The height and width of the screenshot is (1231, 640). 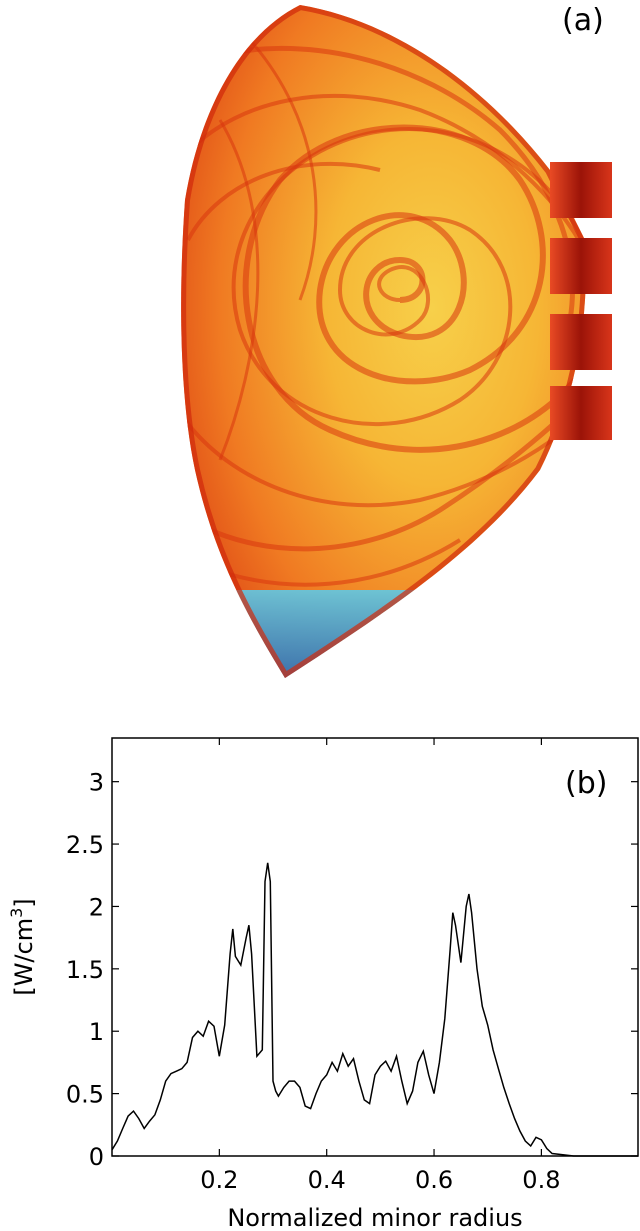 I want to click on y-tick-label: 3, so click(x=96, y=783).